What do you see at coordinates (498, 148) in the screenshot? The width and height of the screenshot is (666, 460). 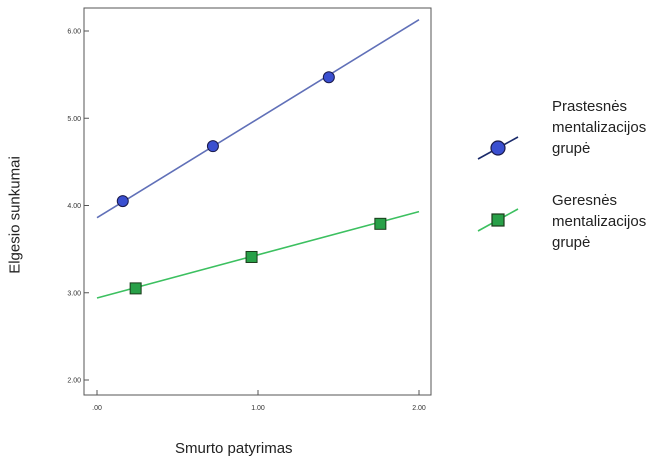 I see `legend-circle-marker` at bounding box center [498, 148].